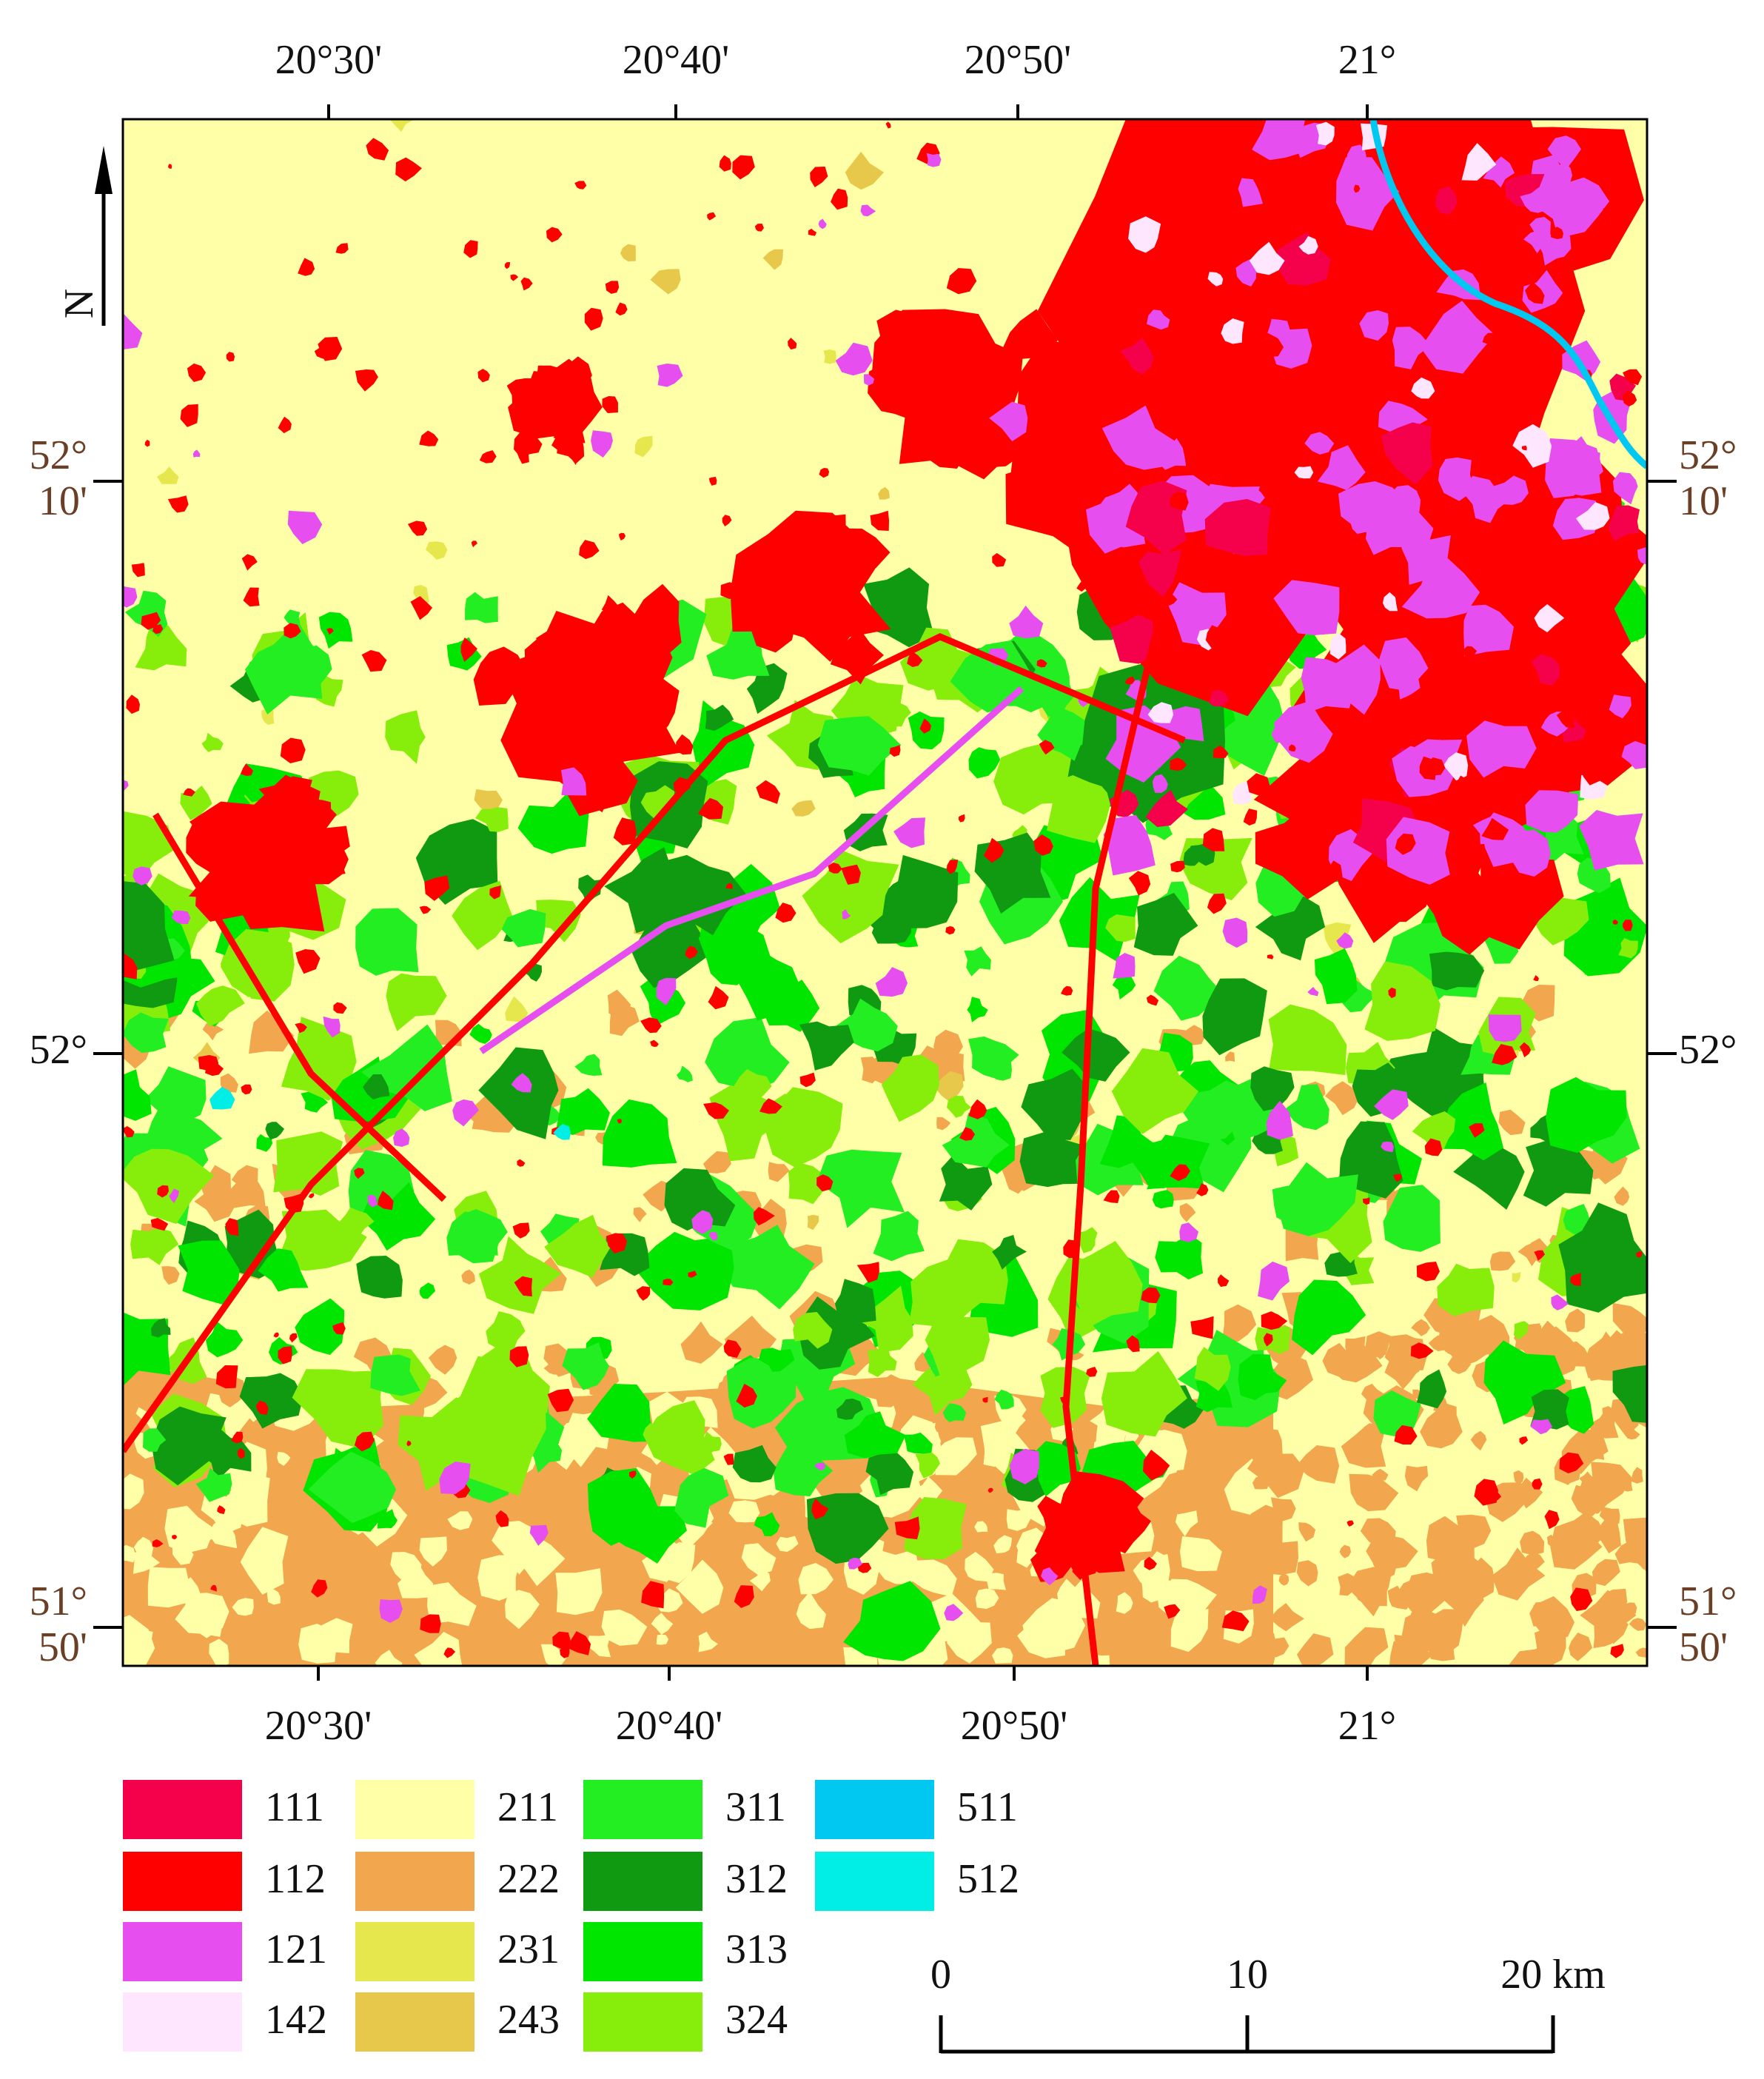  What do you see at coordinates (755, 1807) in the screenshot?
I see `legend-label: 311` at bounding box center [755, 1807].